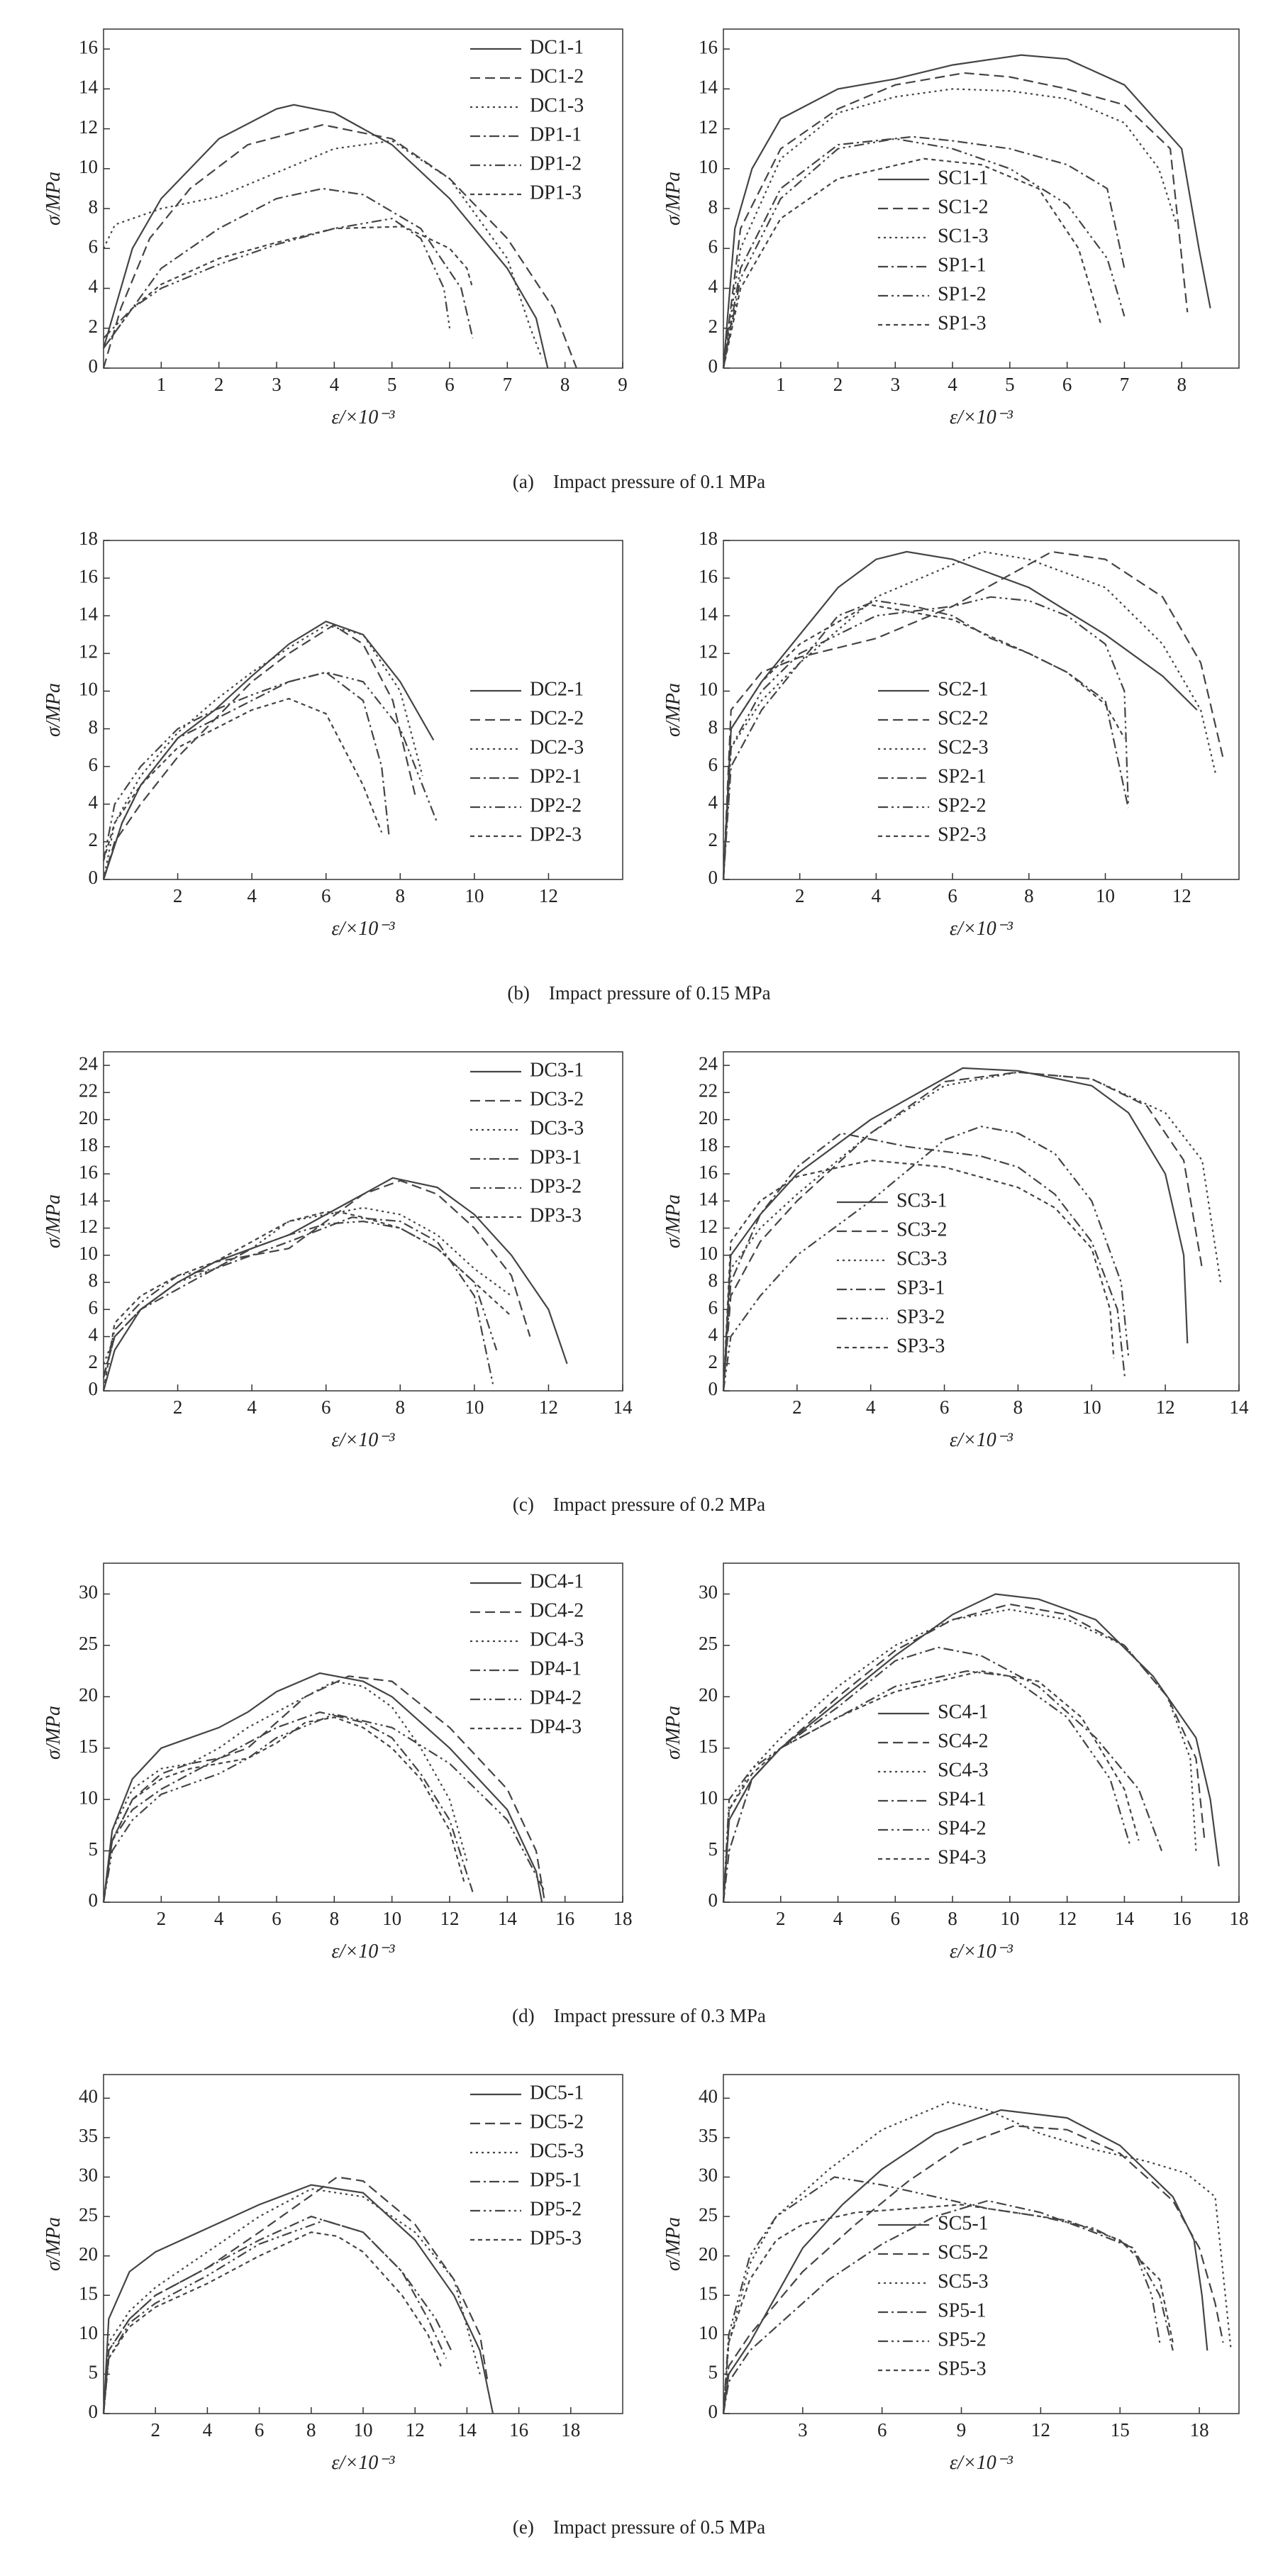 The height and width of the screenshot is (2576, 1278). I want to click on x-tick-label: 7, so click(508, 384).